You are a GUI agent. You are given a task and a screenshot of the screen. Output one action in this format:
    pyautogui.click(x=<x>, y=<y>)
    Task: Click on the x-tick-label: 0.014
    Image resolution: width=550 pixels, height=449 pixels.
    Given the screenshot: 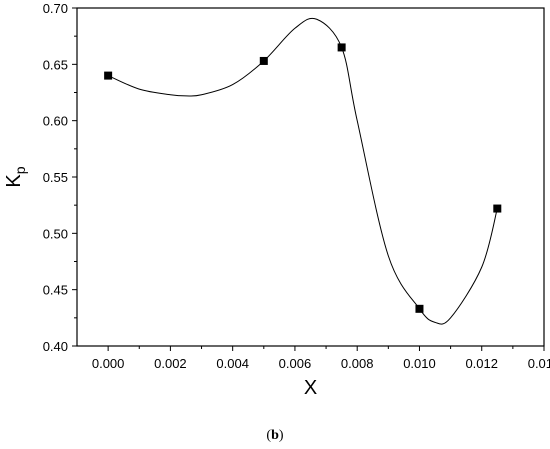 What is the action you would take?
    pyautogui.click(x=539, y=363)
    